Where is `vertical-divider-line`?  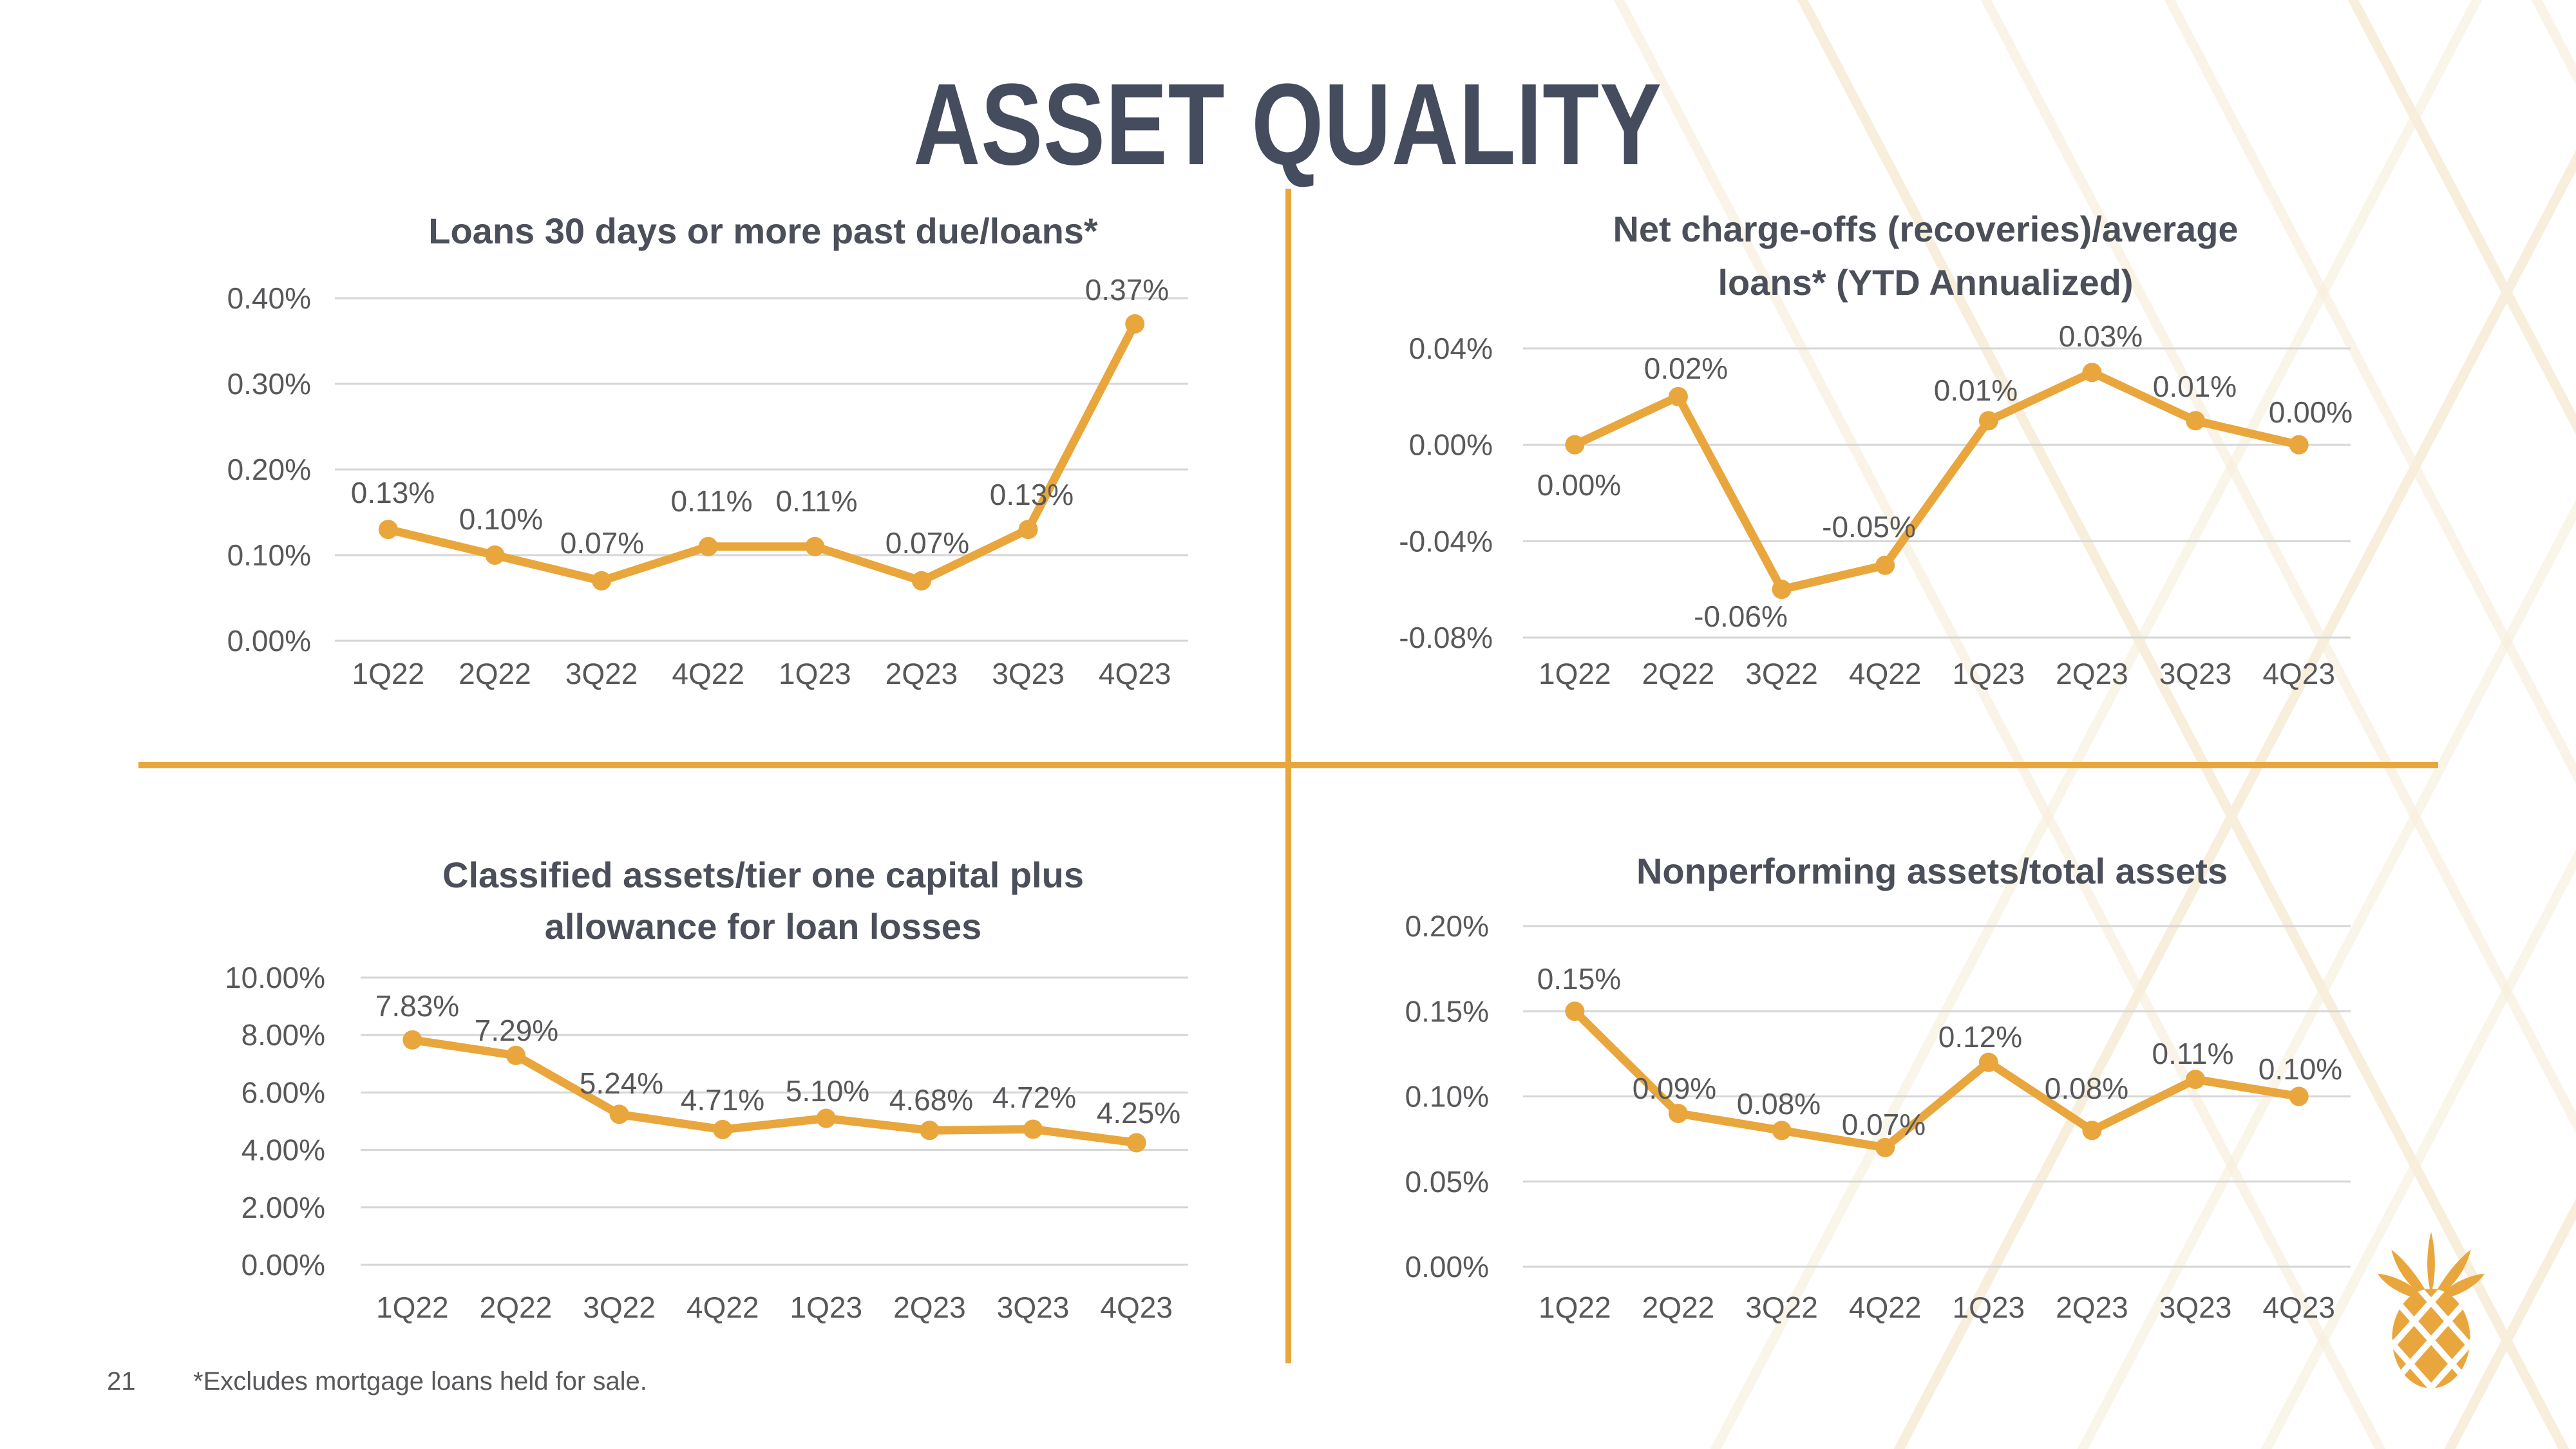 vertical-divider-line is located at coordinates (1288, 776).